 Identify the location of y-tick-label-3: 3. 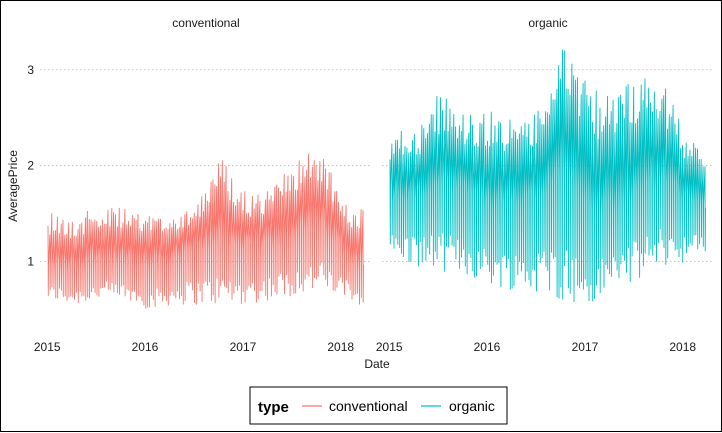
(30, 70).